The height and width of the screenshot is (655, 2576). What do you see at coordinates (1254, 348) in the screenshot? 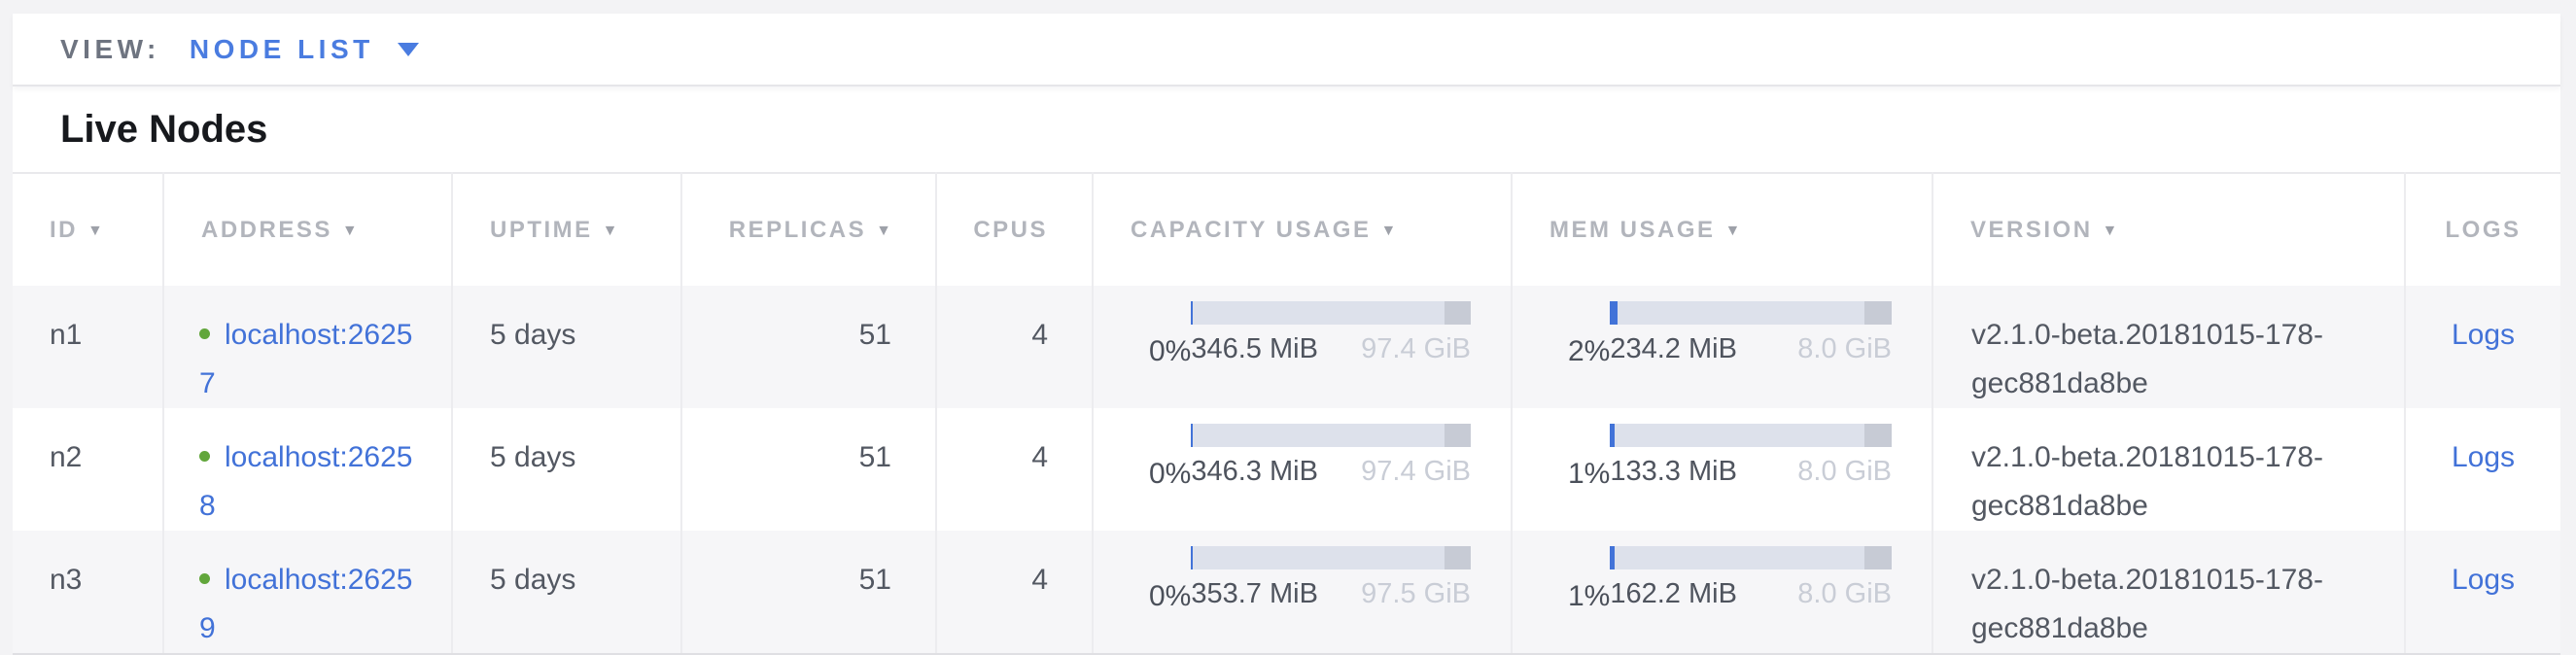
I see `capacity-used-label: 346.5 MiB` at bounding box center [1254, 348].